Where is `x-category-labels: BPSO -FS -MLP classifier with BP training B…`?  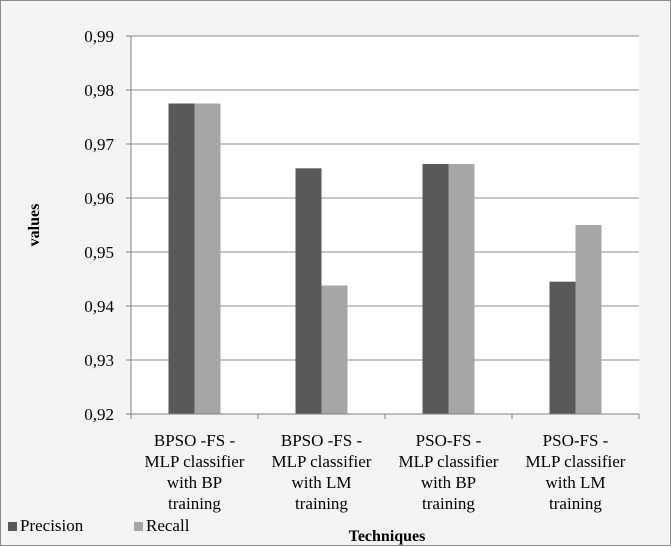
x-category-labels: BPSO -FS -MLP classifier with BP training B… is located at coordinates (385, 472).